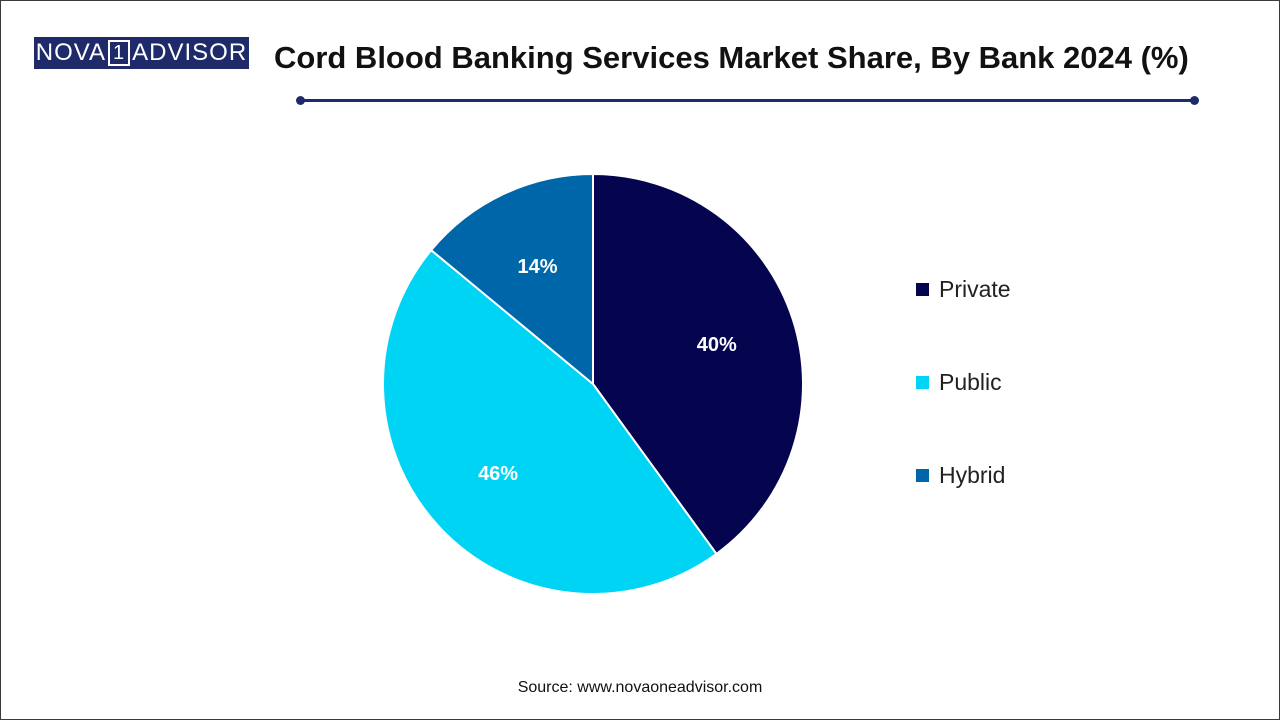 This screenshot has height=720, width=1280. I want to click on legend-swatch-hybrid, so click(922, 475).